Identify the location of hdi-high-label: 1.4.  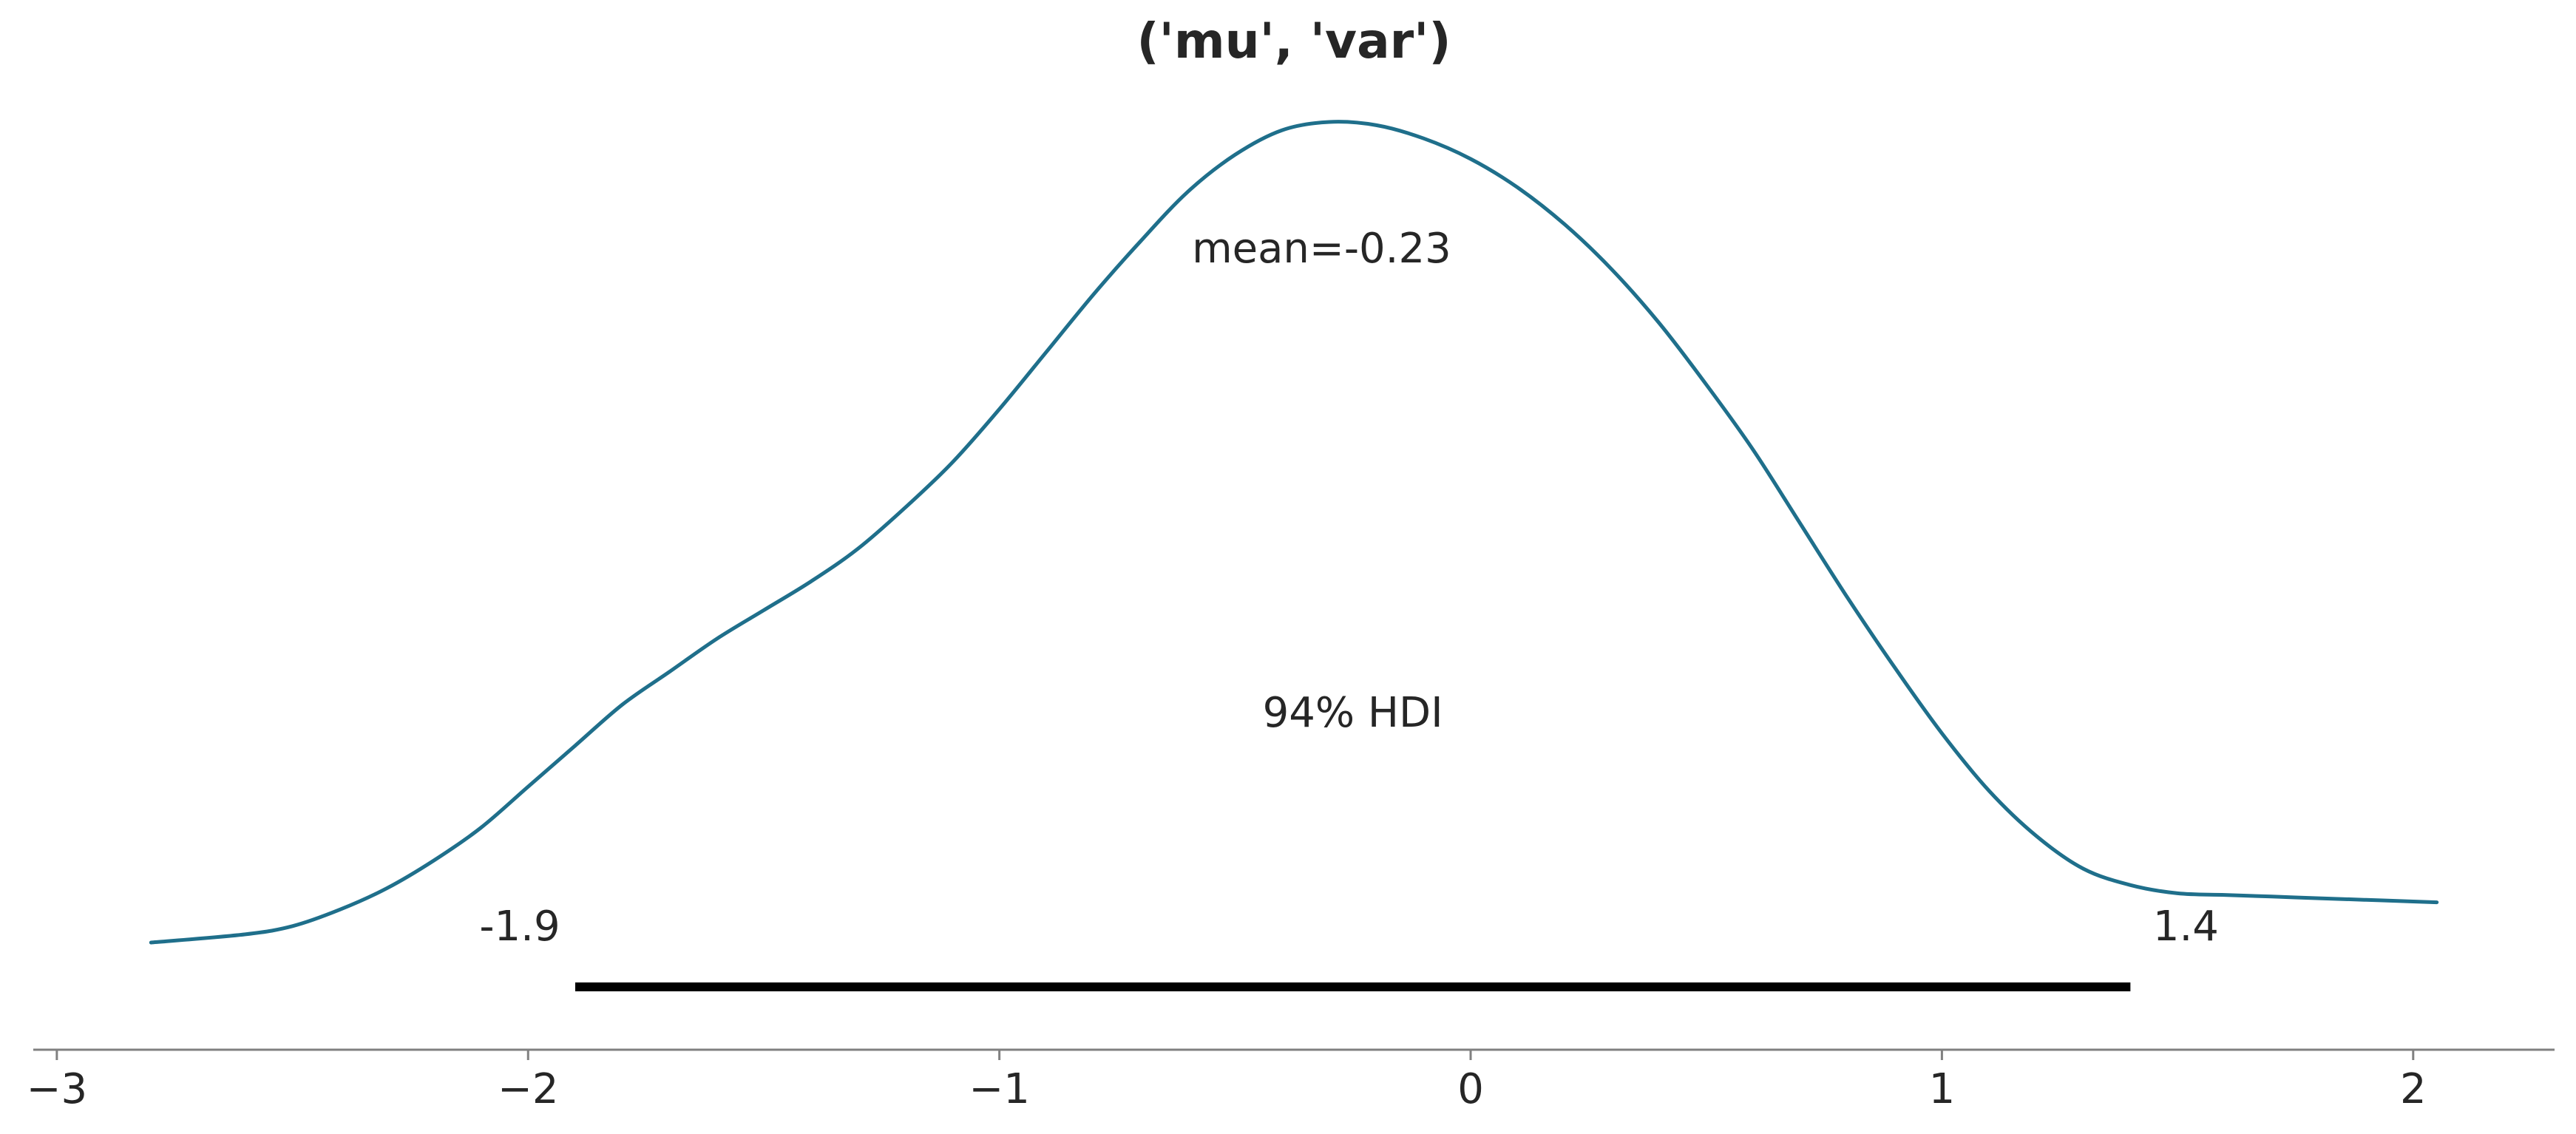
(2186, 927).